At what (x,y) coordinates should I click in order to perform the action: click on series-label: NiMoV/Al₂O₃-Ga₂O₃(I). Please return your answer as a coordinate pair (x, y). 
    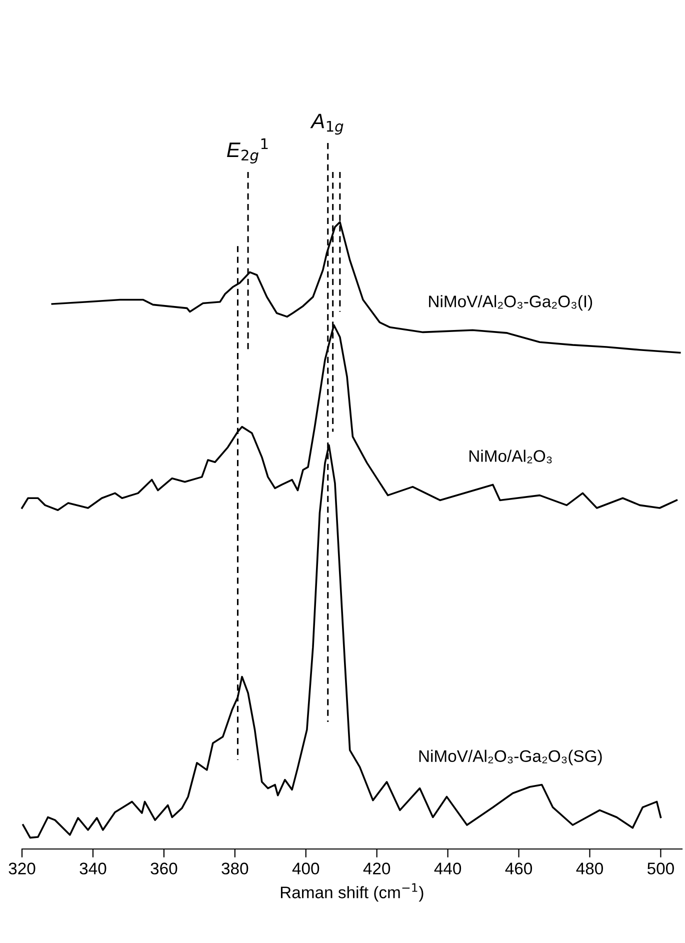
    Looking at the image, I should click on (510, 303).